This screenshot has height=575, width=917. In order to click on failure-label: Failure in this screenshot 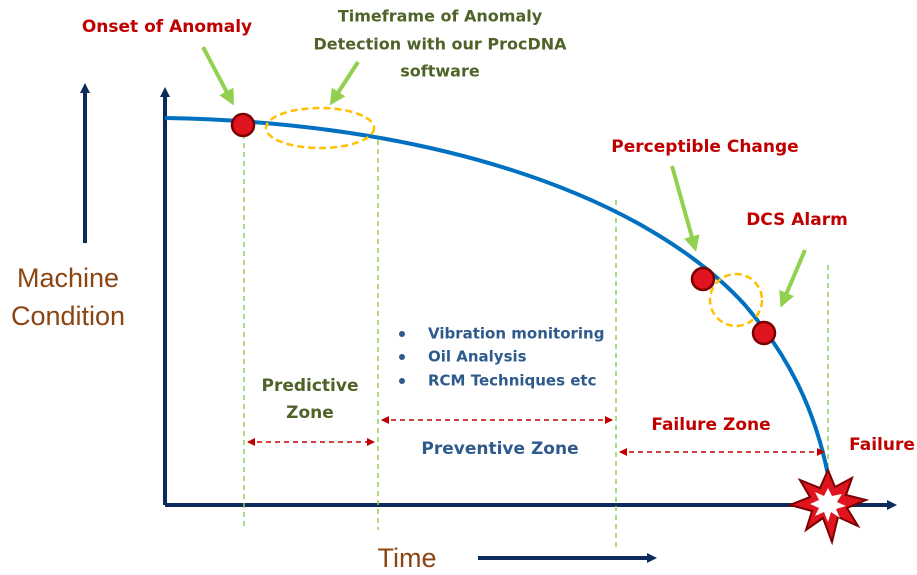, I will do `click(882, 445)`.